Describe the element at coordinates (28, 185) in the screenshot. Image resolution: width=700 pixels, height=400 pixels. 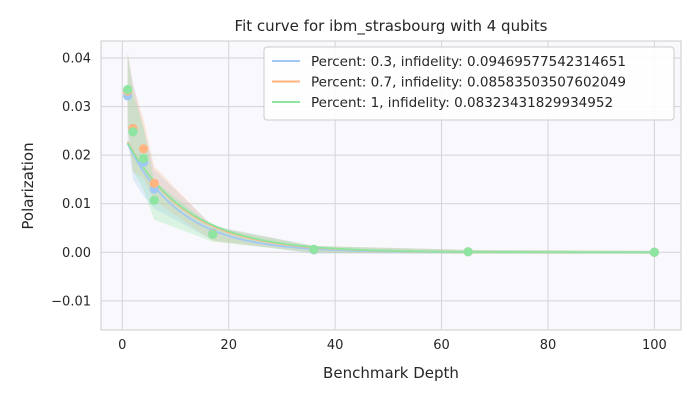
I see `y-axis-label: Polarization` at that location.